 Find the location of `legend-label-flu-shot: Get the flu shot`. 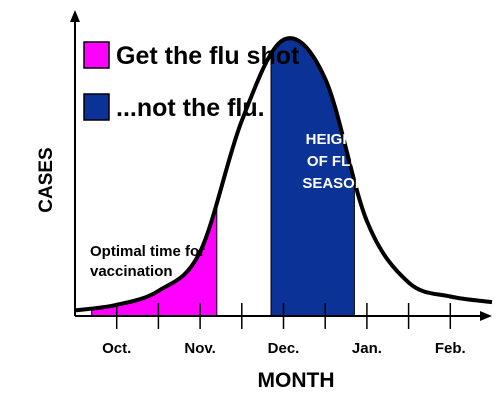

legend-label-flu-shot: Get the flu shot is located at coordinates (208, 56).